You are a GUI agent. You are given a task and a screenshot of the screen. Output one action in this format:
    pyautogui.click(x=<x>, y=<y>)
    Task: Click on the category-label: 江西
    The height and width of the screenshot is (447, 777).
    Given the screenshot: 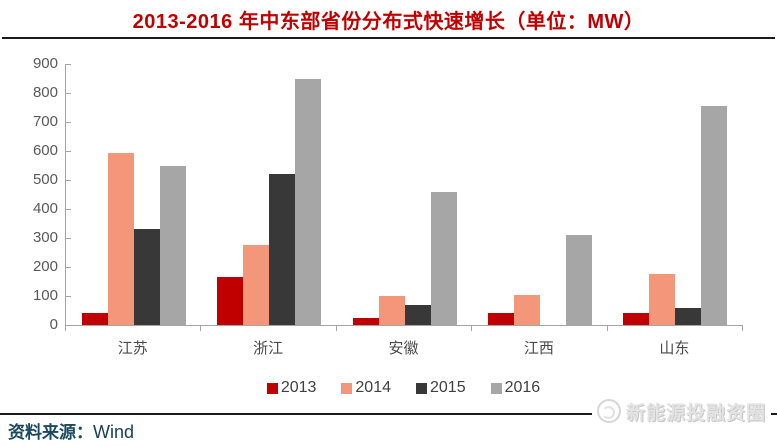 What is the action you would take?
    pyautogui.click(x=538, y=348)
    